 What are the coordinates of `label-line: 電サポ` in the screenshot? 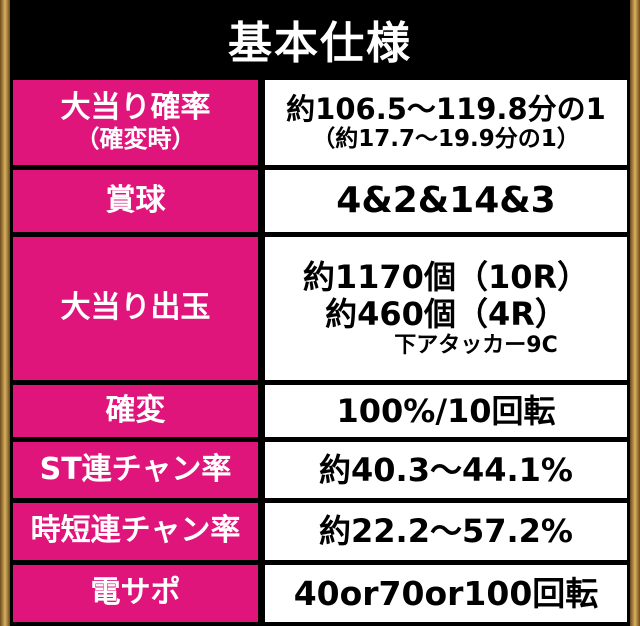 It's located at (135, 593).